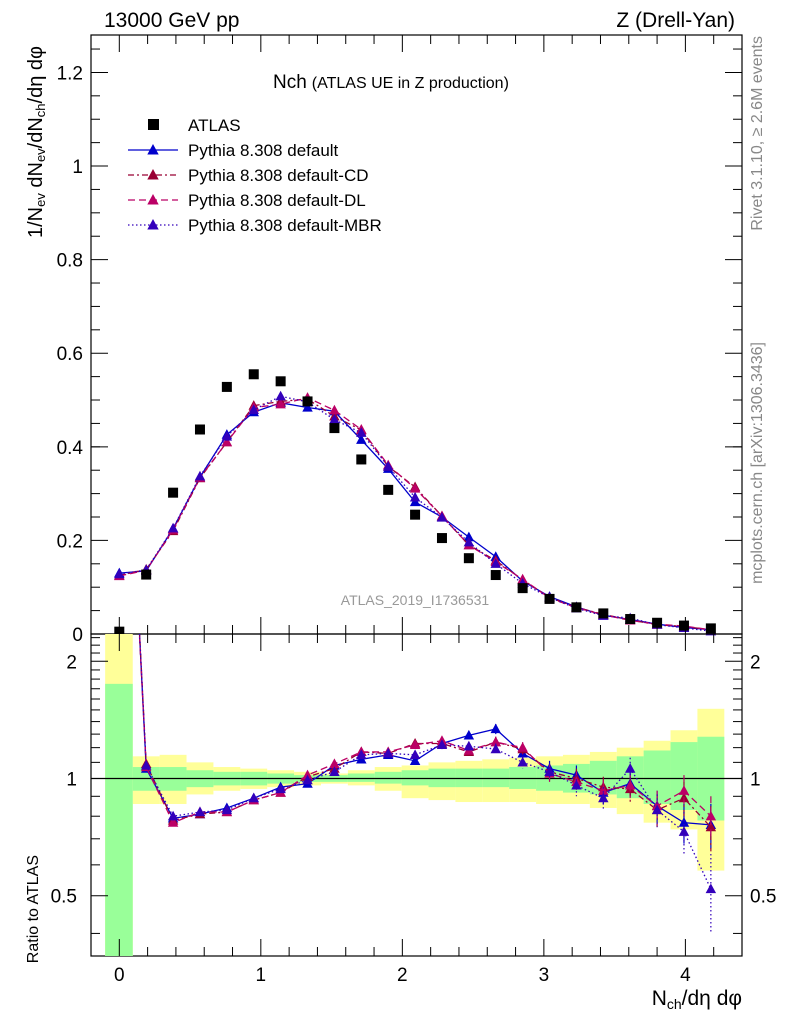  I want to click on main-y-axis-label: 1/Nev dNev/dNch/dη dφ, so click(36, 142).